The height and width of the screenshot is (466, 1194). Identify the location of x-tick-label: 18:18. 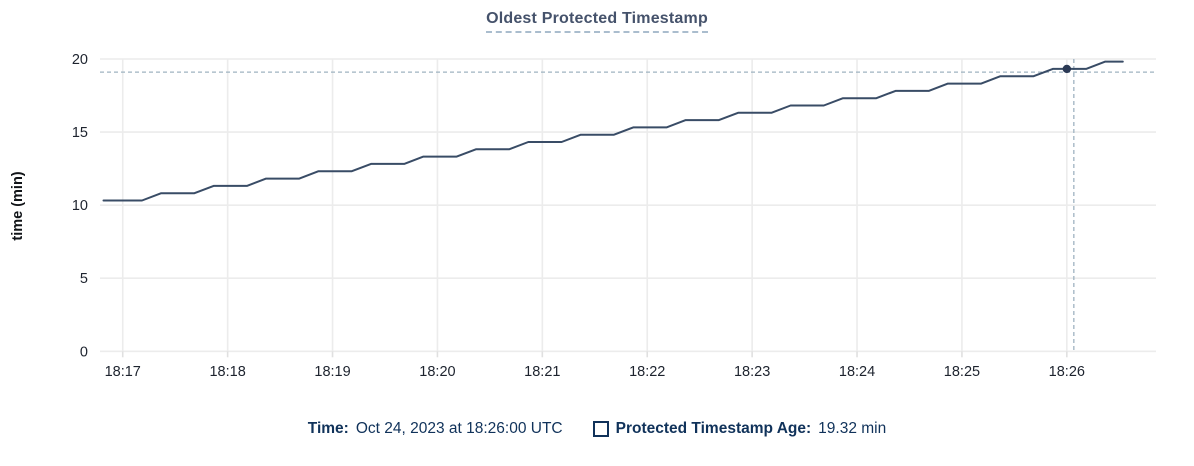
(227, 372).